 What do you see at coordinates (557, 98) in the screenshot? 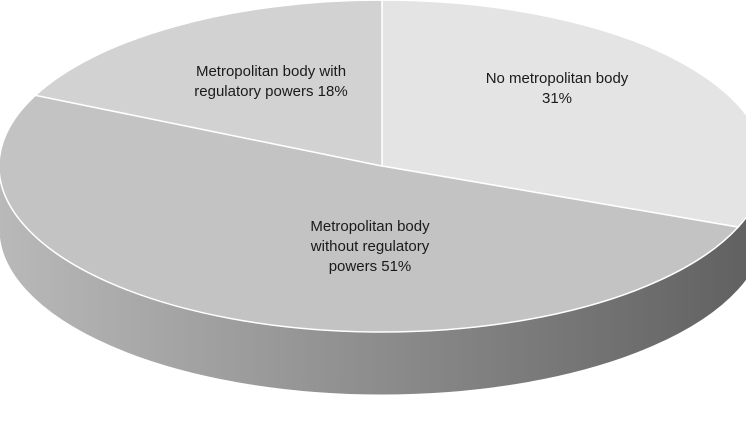
I see `pie-label-line: 31%` at bounding box center [557, 98].